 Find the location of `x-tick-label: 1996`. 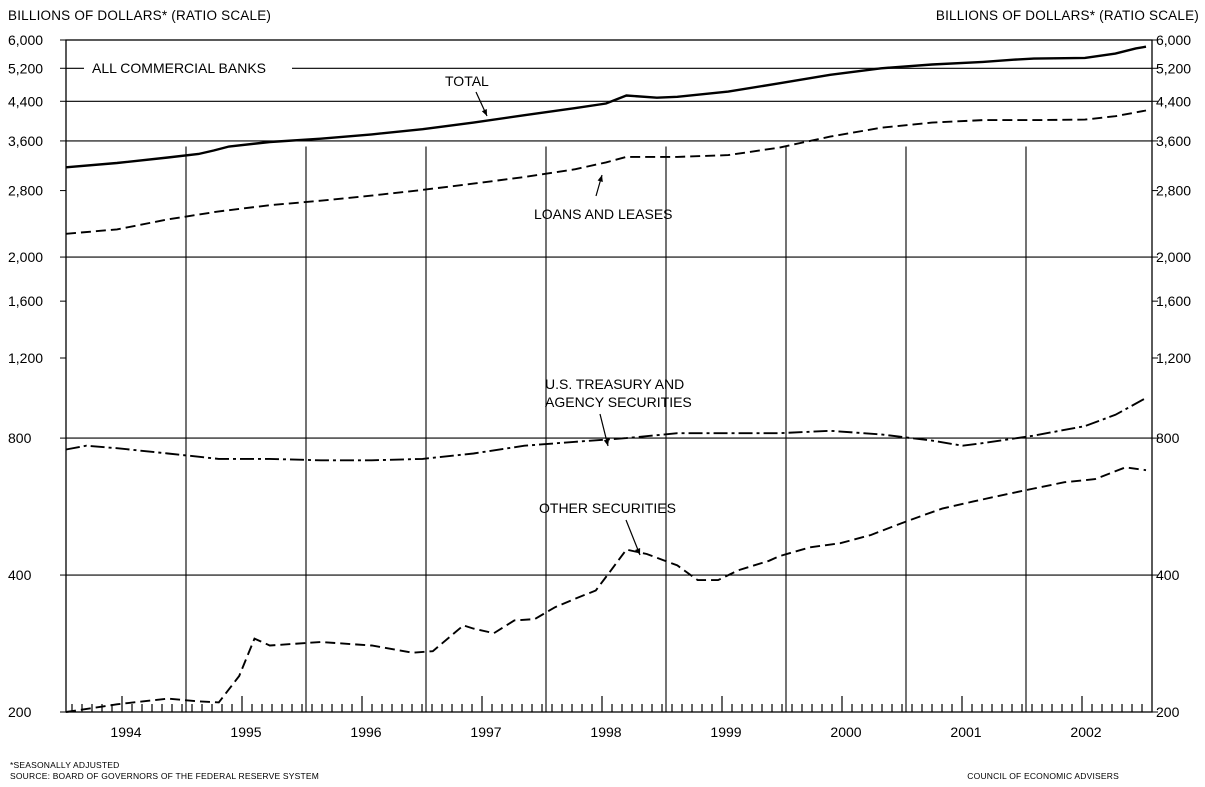

x-tick-label: 1996 is located at coordinates (365, 732).